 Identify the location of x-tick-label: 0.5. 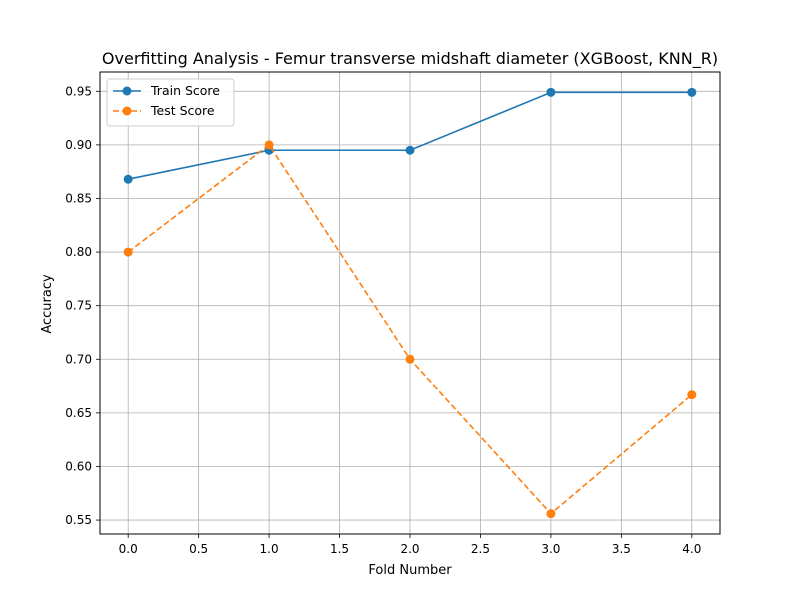
(198, 549).